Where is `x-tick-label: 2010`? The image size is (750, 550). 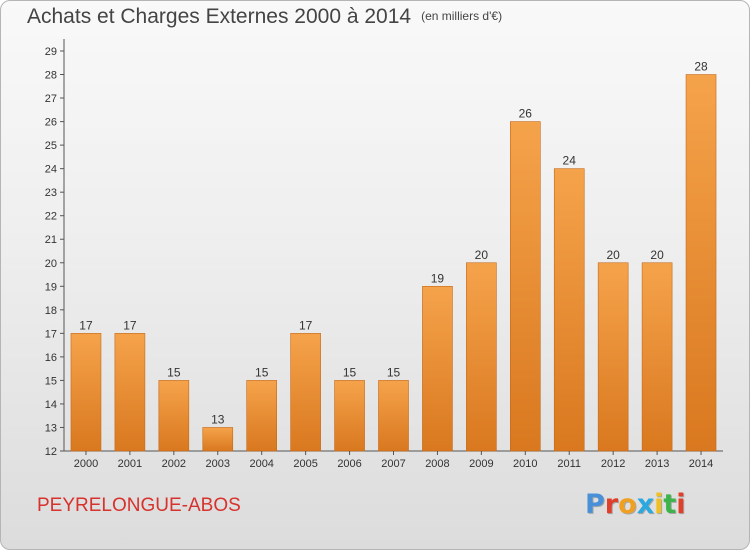 x-tick-label: 2010 is located at coordinates (525, 464).